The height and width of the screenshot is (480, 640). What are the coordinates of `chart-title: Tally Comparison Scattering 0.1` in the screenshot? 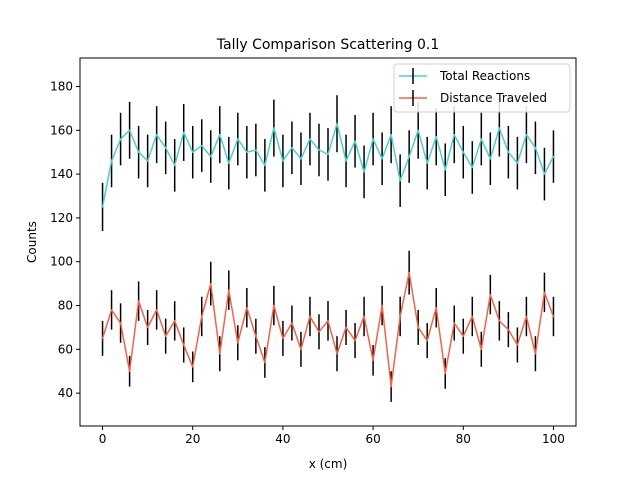 It's located at (327, 45).